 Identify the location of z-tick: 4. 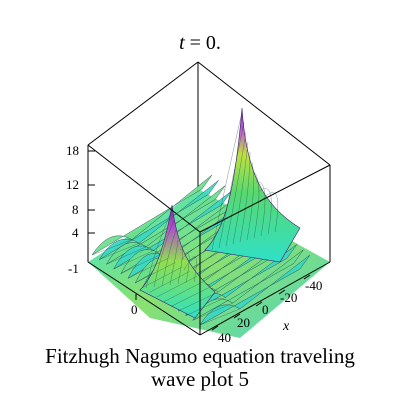
(83, 232).